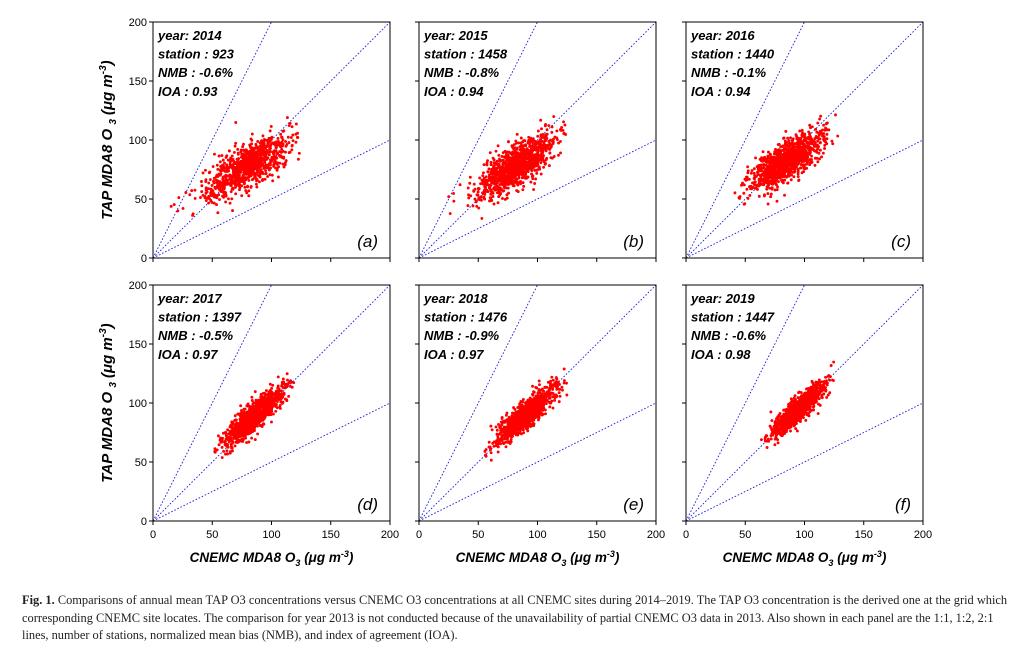 The width and height of the screenshot is (1029, 655). Describe the element at coordinates (138, 82) in the screenshot. I see `y-tick-label: 150` at that location.